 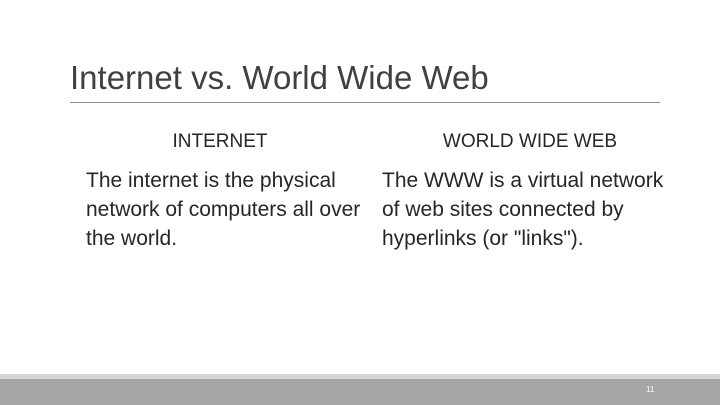 I want to click on footer-band, so click(x=360, y=392).